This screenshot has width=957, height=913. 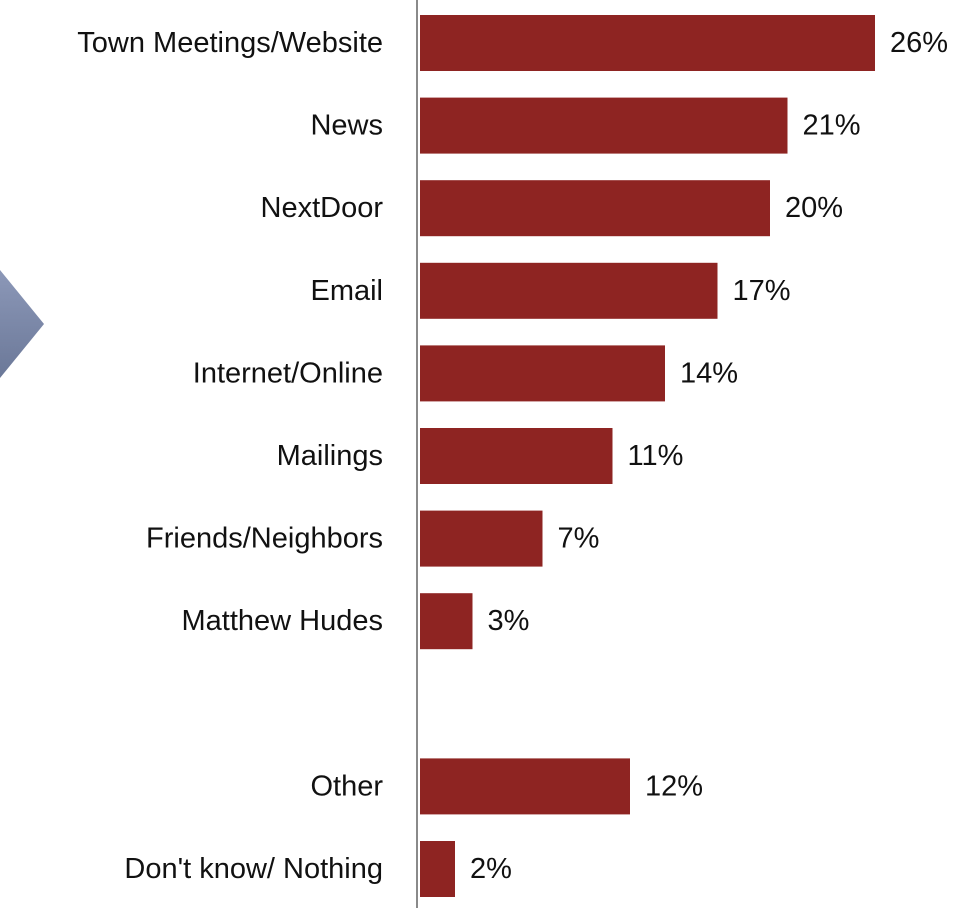 I want to click on bar-friends-neighbors, so click(x=481, y=538).